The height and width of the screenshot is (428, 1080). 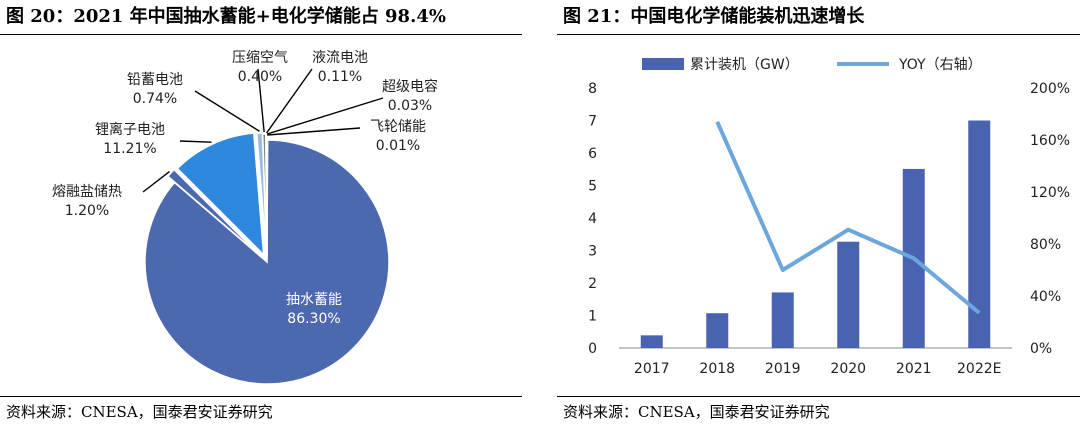 What do you see at coordinates (979, 369) in the screenshot?
I see `x-tick-2022E: 2022E` at bounding box center [979, 369].